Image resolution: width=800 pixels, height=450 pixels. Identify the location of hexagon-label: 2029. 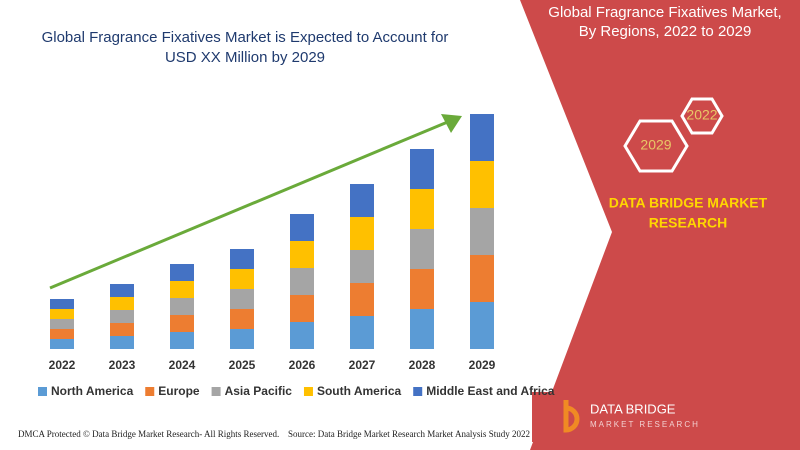
(655, 145).